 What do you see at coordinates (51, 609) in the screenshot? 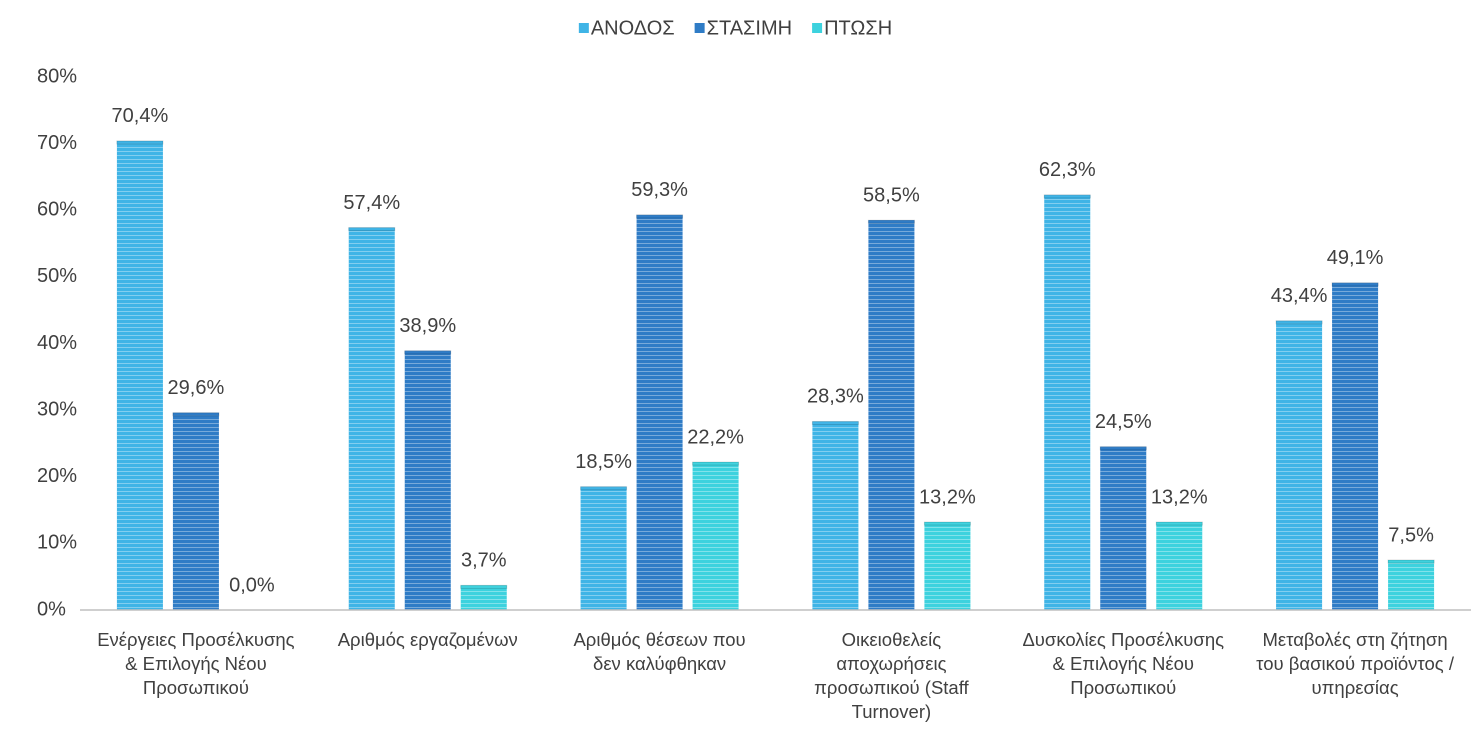
I see `y-tick-label: 0%` at bounding box center [51, 609].